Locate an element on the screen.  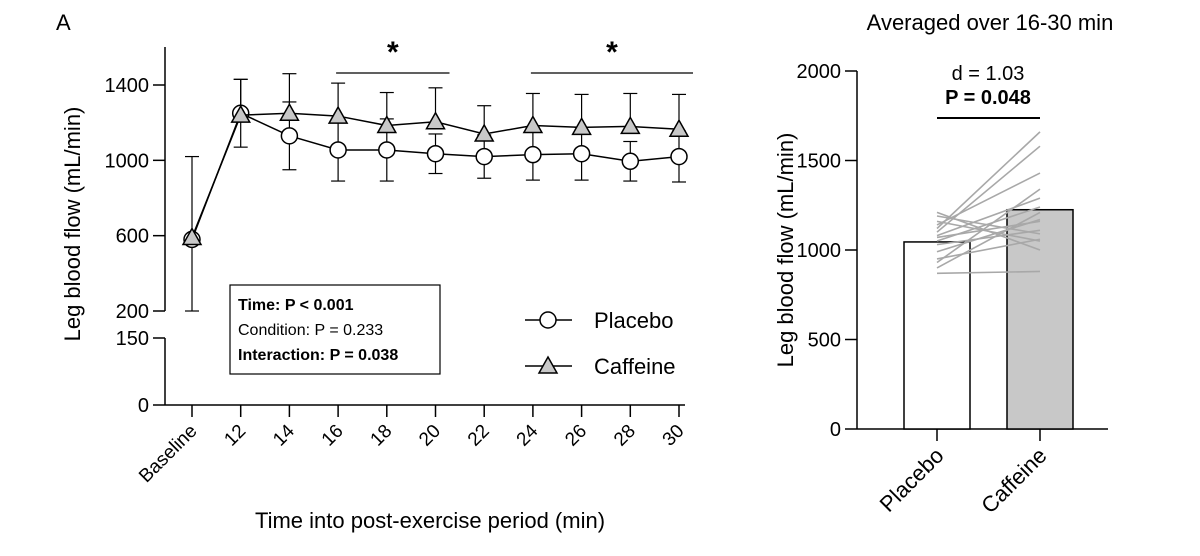
x-tick-label: 20 is located at coordinates (430, 436).